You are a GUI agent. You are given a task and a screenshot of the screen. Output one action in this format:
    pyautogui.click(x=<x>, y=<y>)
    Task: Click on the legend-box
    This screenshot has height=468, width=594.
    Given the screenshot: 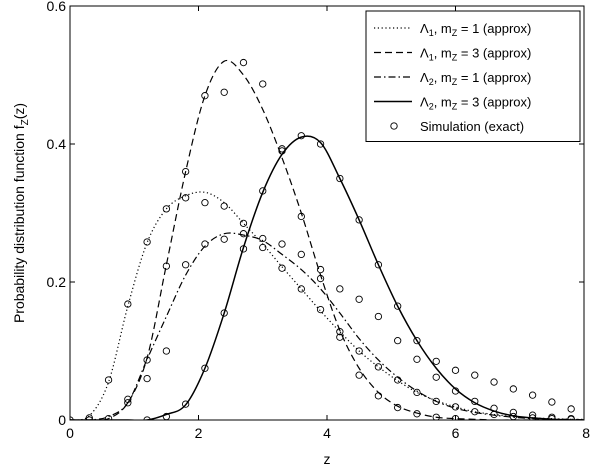 What is the action you would take?
    pyautogui.click(x=473, y=76)
    